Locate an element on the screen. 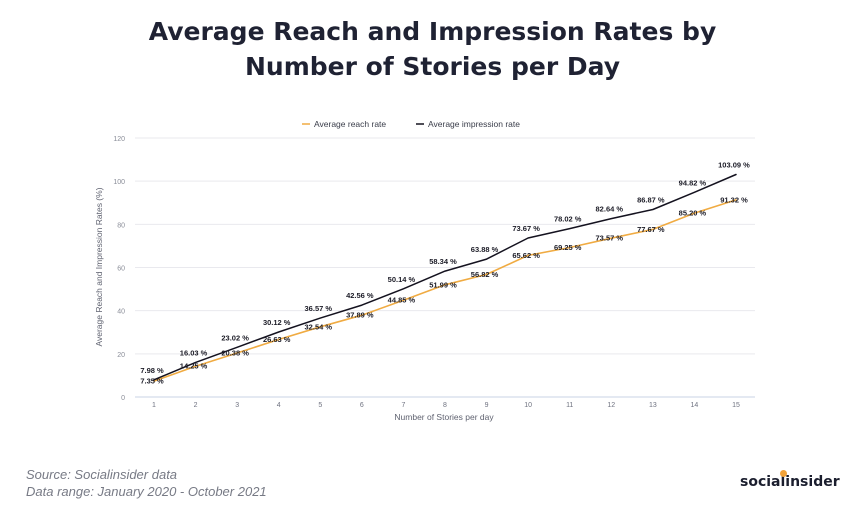 This screenshot has width=865, height=523. x-tick-label: 8 is located at coordinates (445, 405).